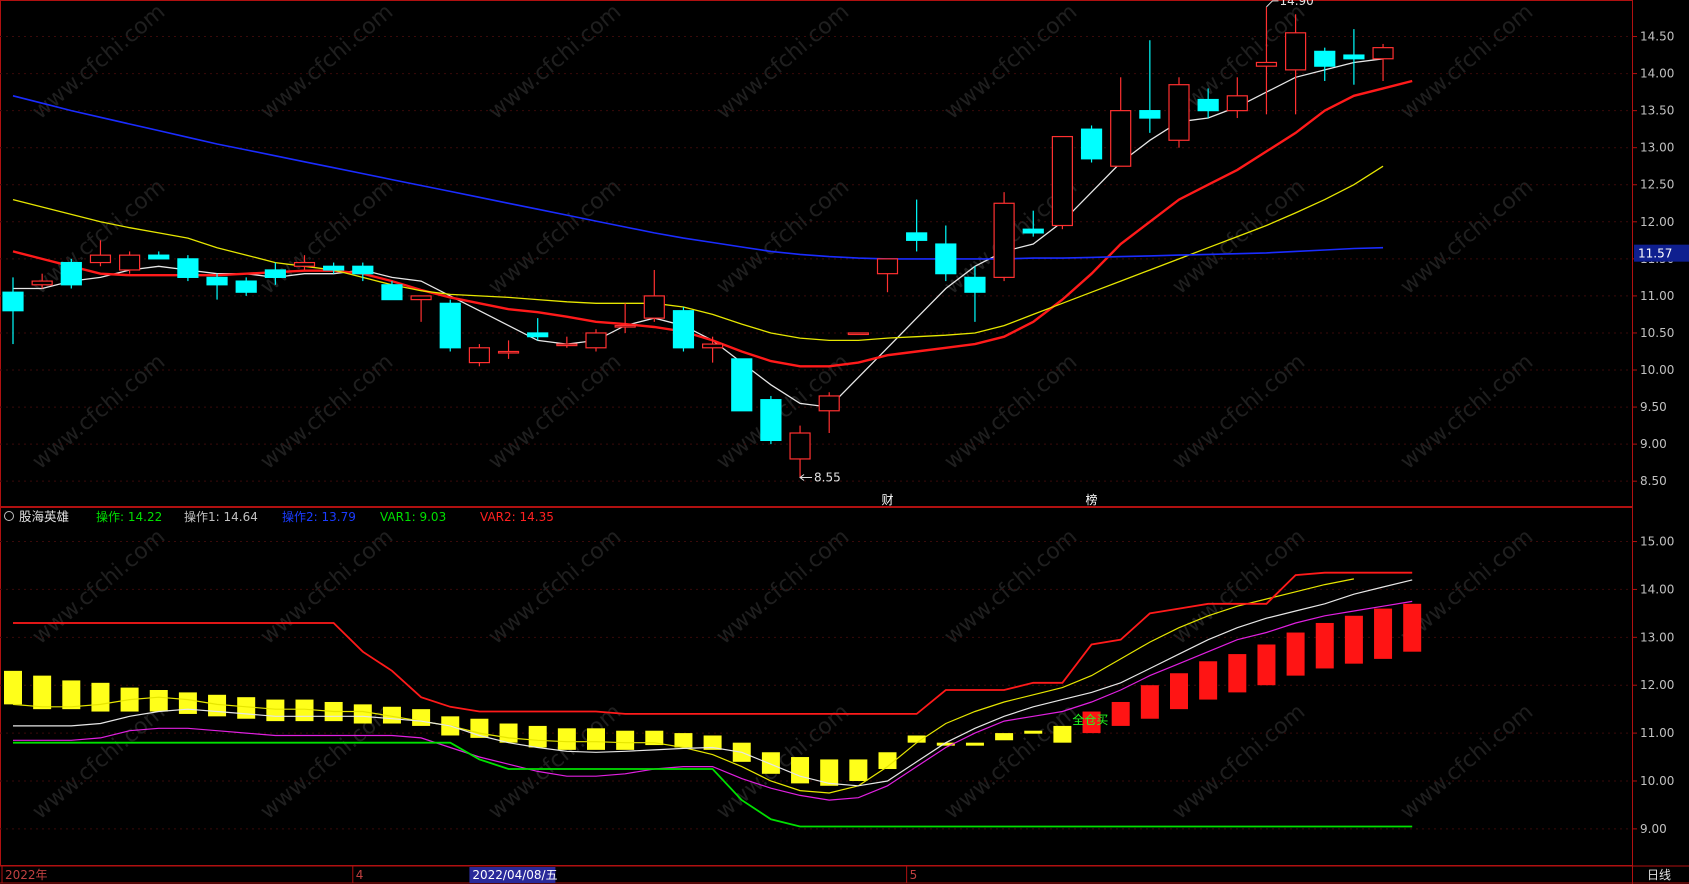 The width and height of the screenshot is (1689, 884). I want to click on indicator-settings-icon, so click(9, 516).